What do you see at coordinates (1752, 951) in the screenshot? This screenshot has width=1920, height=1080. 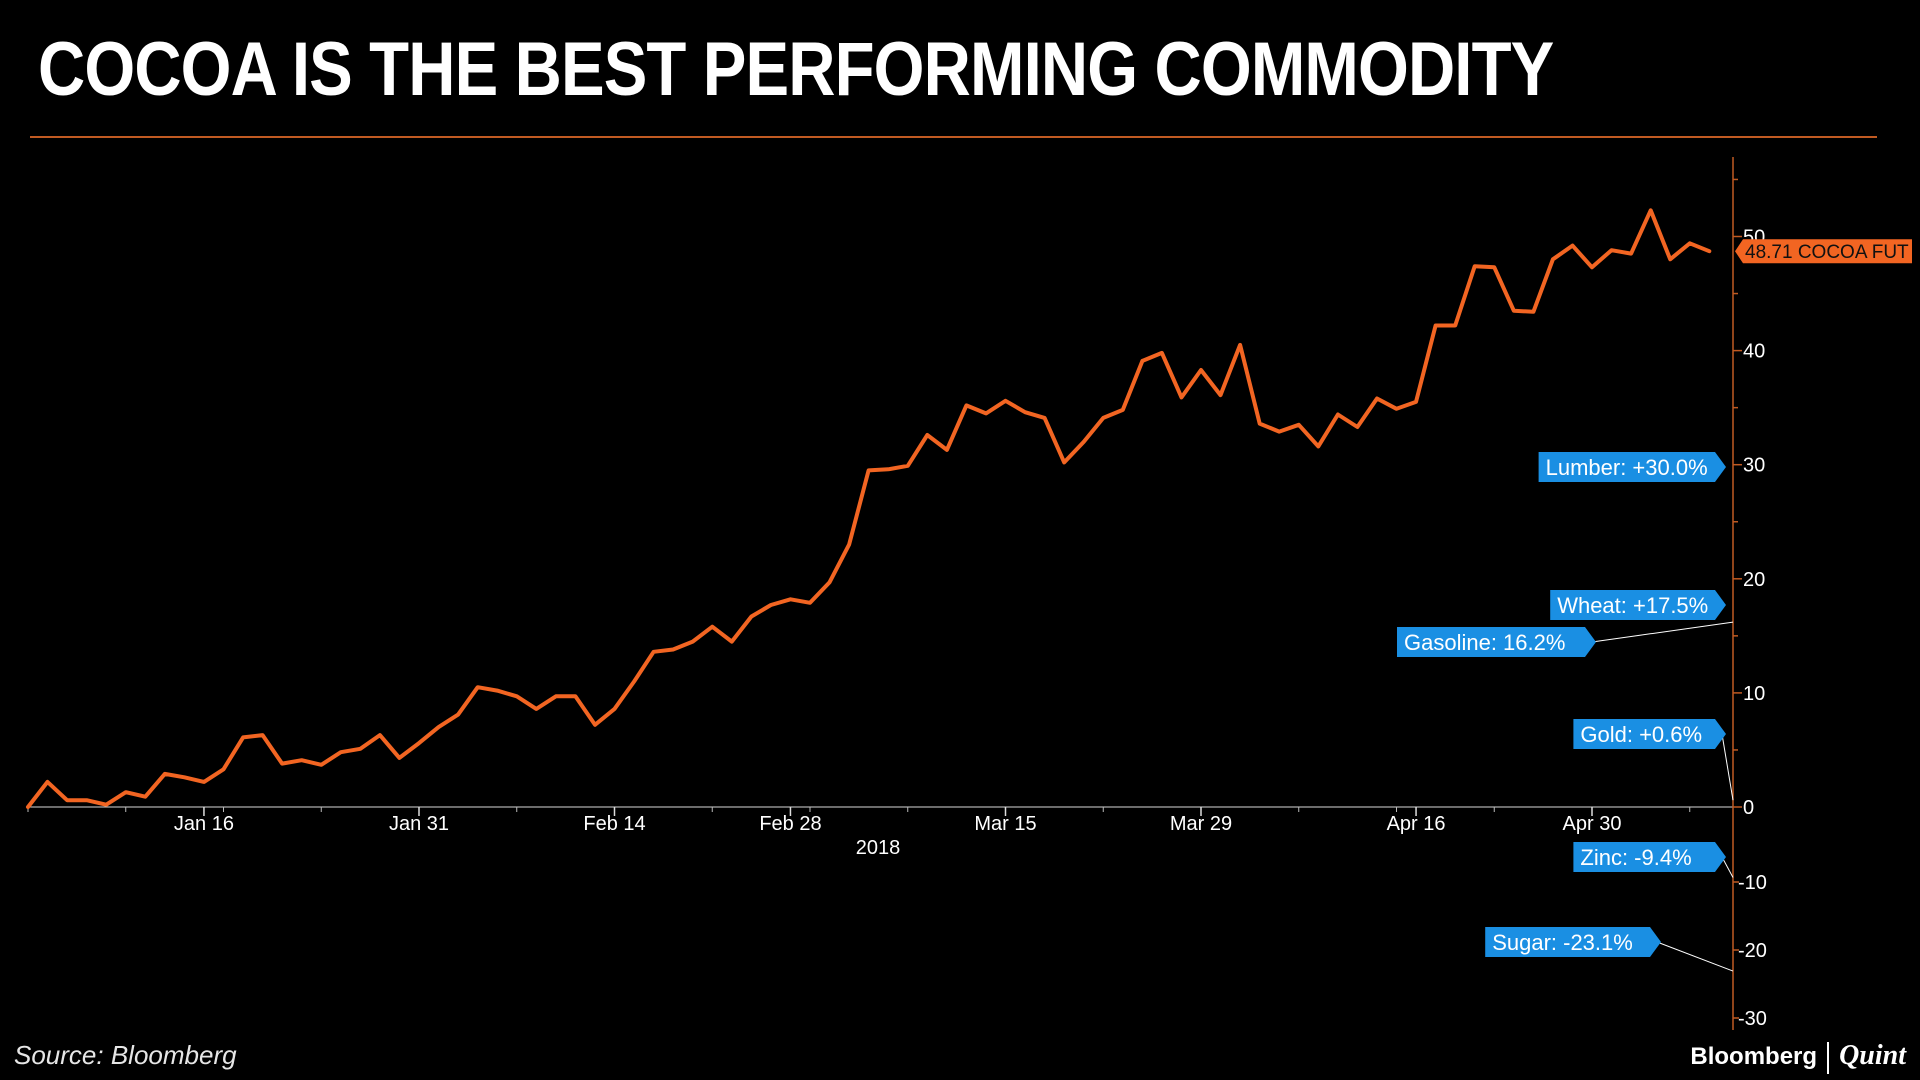 I see `y-tick-label: -20` at bounding box center [1752, 951].